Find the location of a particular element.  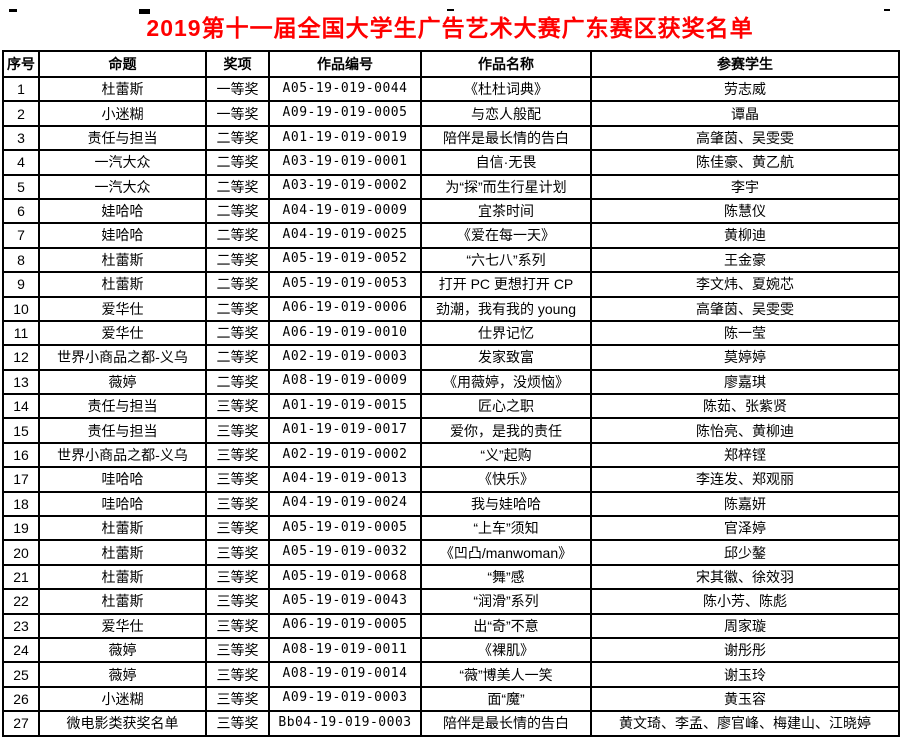

page-title: 2019第十一届全国大学生广告艺术大赛广东赛区获奖名单 is located at coordinates (450, 28).